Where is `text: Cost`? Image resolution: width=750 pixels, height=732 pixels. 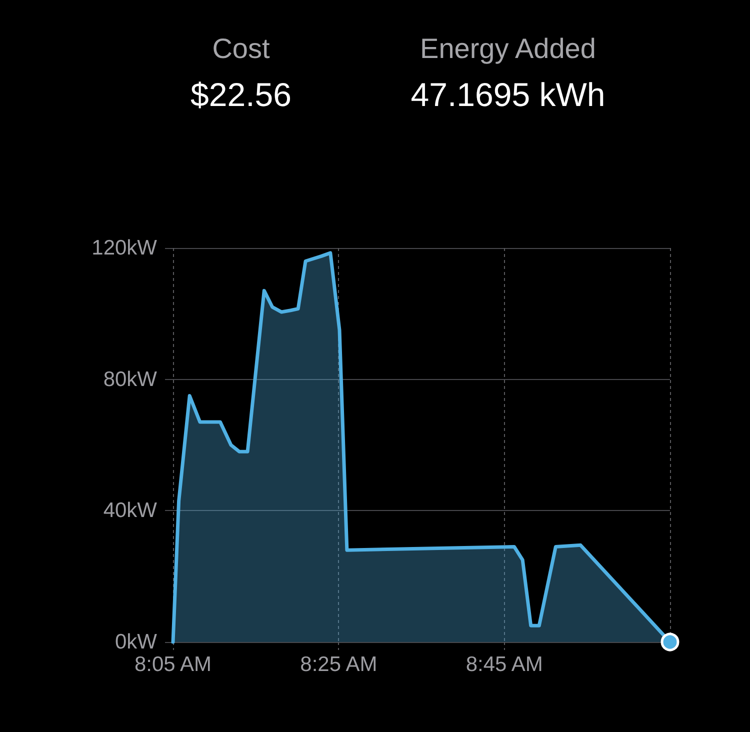
text: Cost is located at coordinates (241, 48).